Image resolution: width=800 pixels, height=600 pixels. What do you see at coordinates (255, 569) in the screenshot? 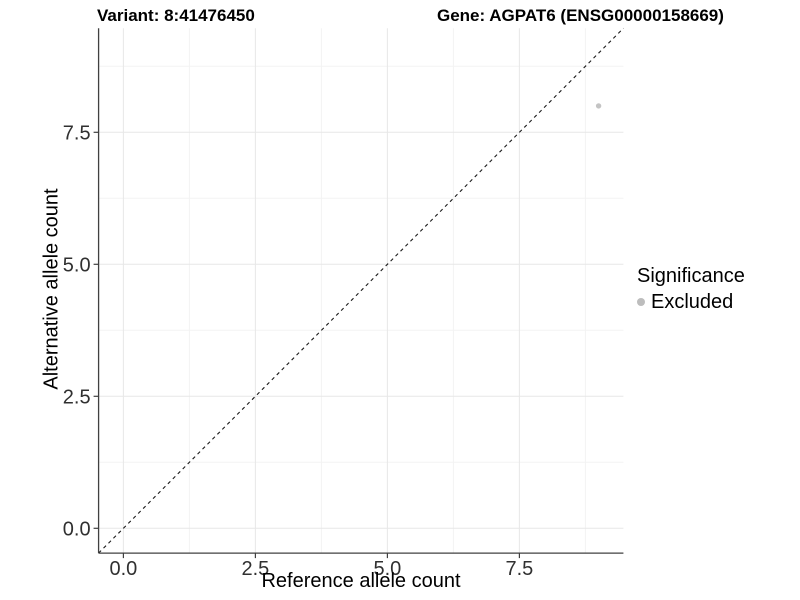
I see `x-tick-label: 2.5` at bounding box center [255, 569].